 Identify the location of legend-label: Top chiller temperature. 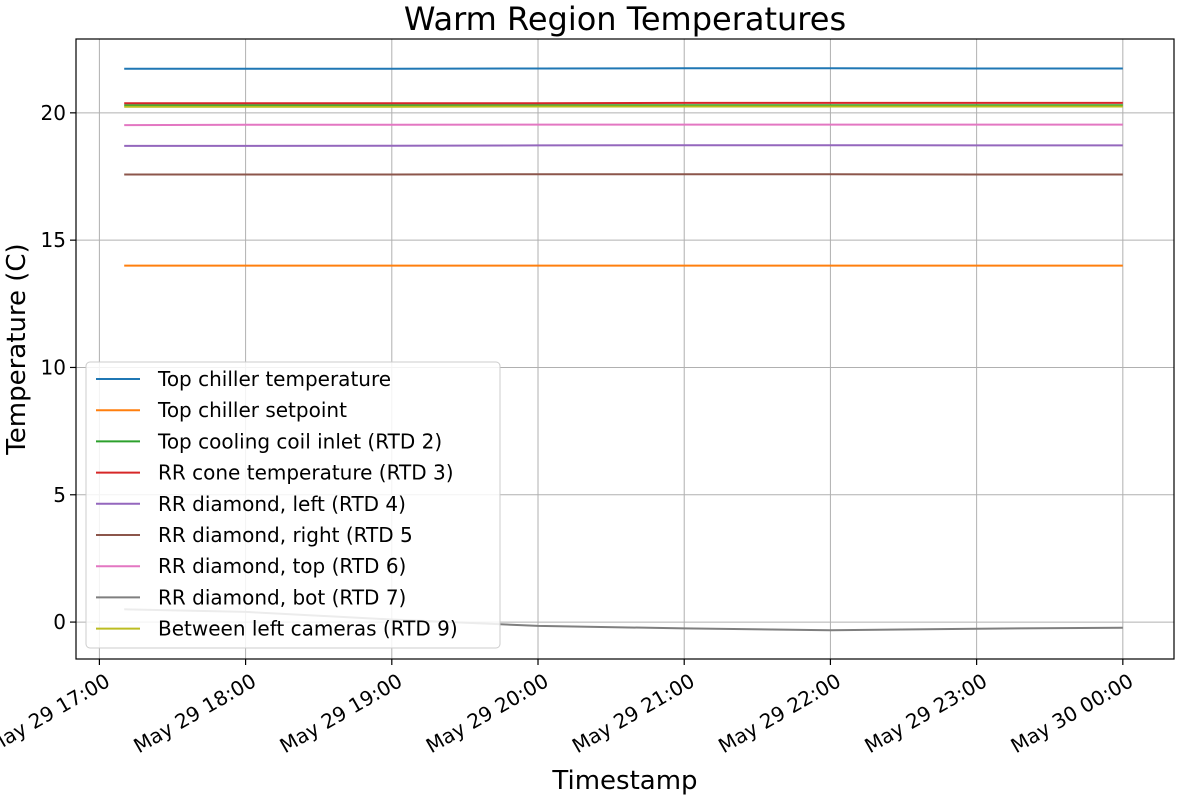
(274, 379).